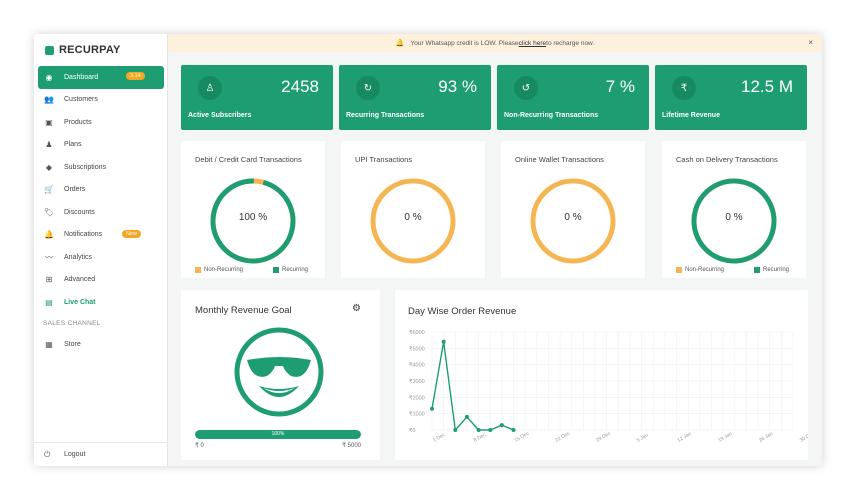  What do you see at coordinates (210, 88) in the screenshot?
I see `person-icon: ♙` at bounding box center [210, 88].